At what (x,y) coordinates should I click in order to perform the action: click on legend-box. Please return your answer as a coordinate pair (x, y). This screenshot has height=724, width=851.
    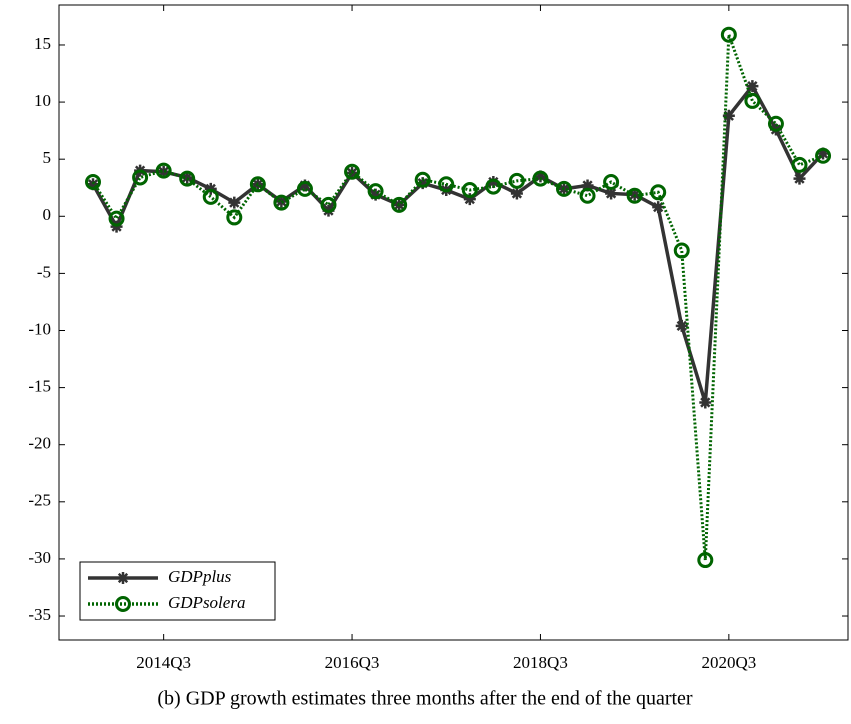
    Looking at the image, I should click on (177, 591).